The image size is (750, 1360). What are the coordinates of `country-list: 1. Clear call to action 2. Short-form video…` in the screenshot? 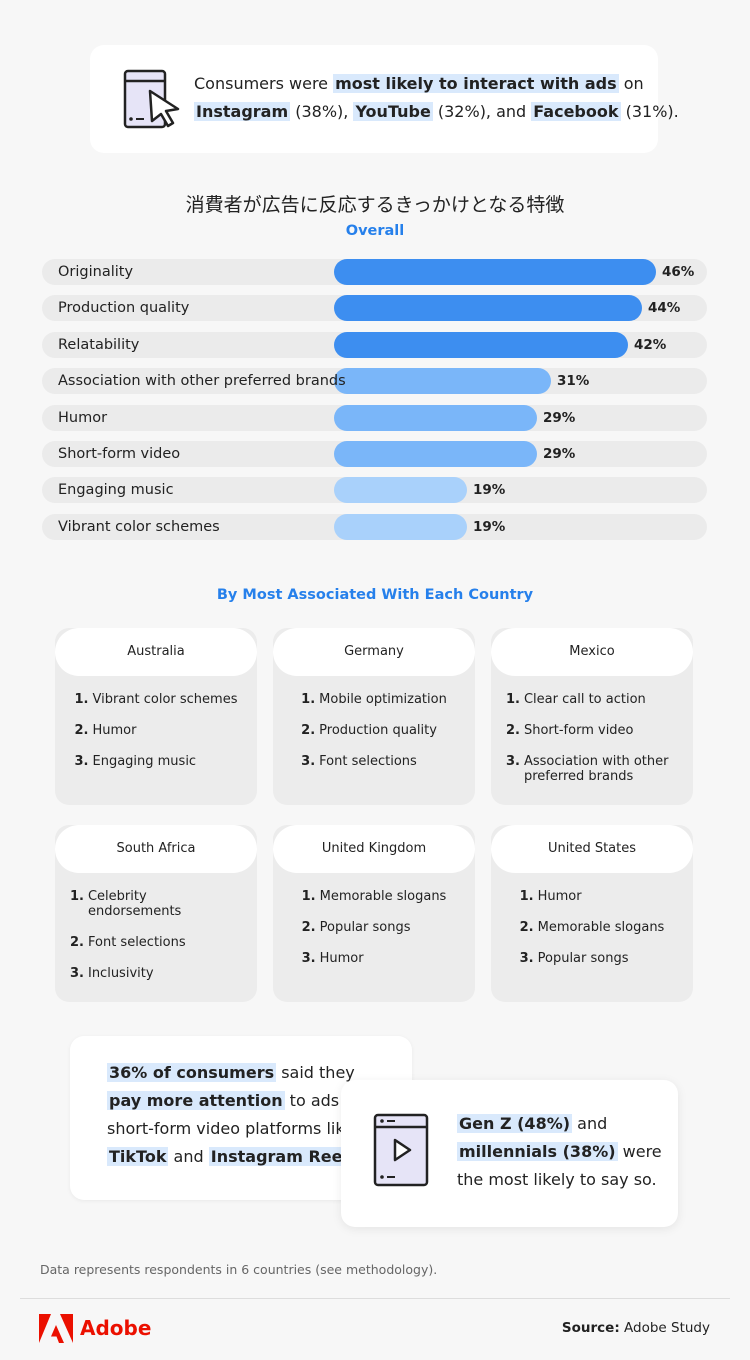 It's located at (592, 746).